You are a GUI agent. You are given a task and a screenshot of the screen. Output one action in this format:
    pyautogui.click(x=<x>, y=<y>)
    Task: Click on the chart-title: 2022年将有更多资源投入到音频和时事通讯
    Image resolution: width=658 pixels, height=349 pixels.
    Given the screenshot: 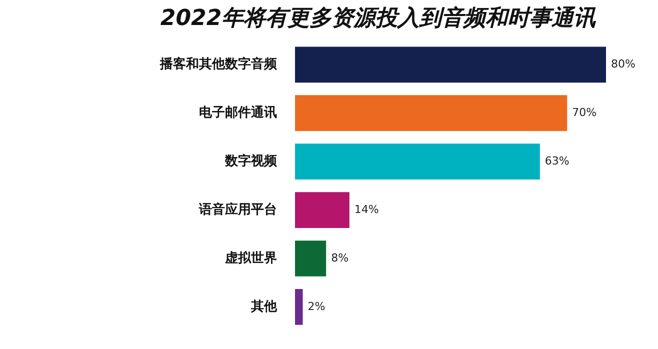 What is the action you would take?
    pyautogui.click(x=378, y=17)
    